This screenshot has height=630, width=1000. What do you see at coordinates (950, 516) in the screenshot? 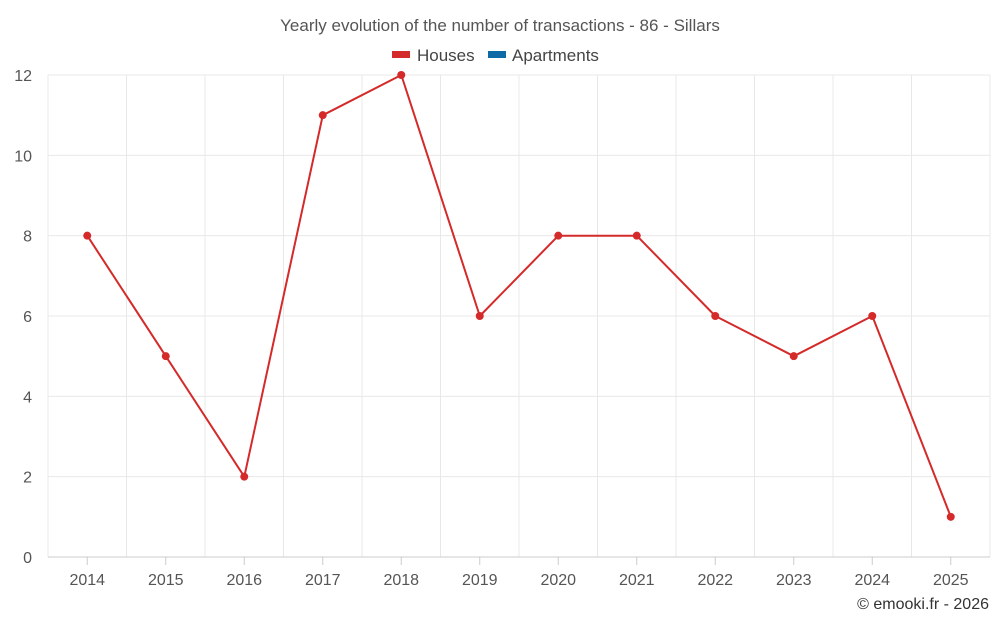
I see `data-point-houses-2025` at bounding box center [950, 516].